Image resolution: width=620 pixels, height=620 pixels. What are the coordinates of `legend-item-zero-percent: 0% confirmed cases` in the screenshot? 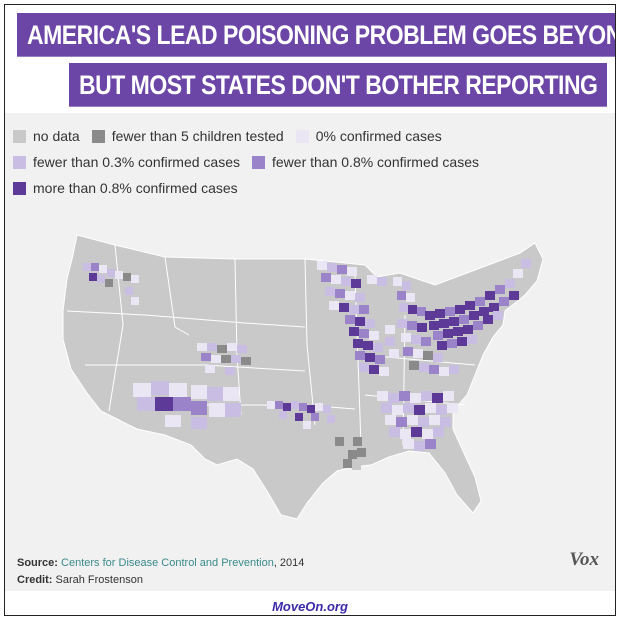 It's located at (368, 136).